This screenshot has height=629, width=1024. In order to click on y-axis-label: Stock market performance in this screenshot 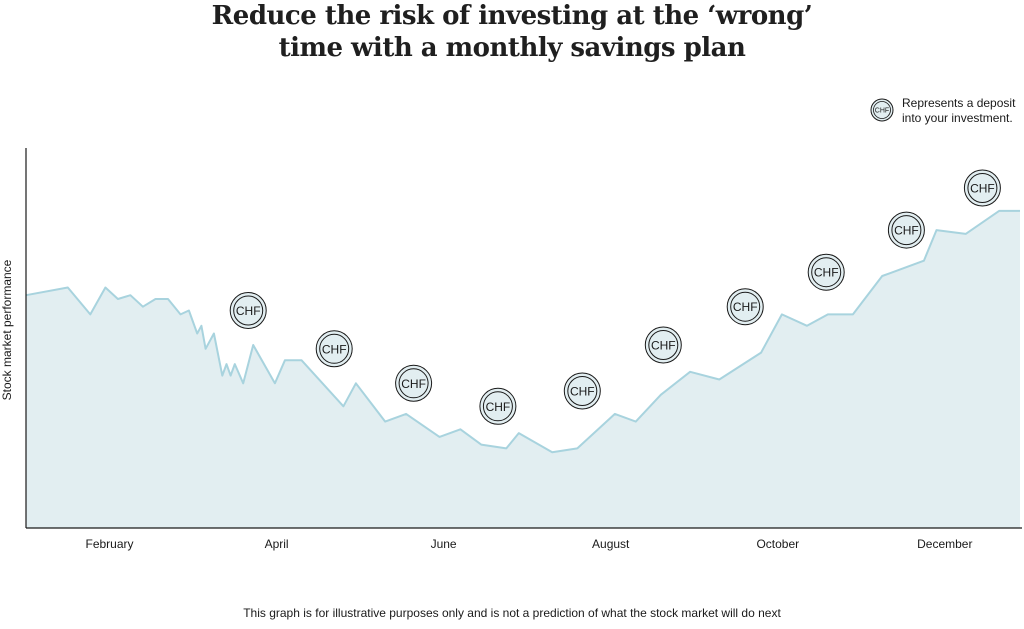, I will do `click(7, 329)`.